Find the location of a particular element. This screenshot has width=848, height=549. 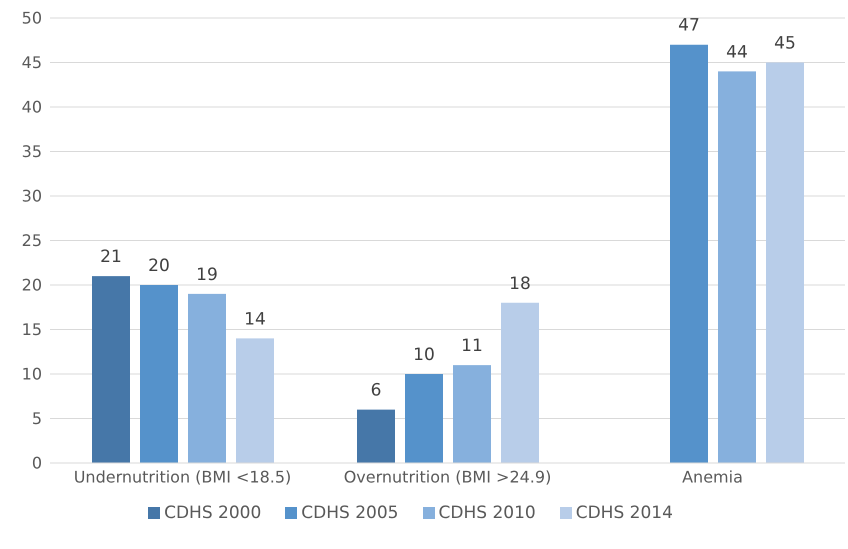

data-label: 18 is located at coordinates (520, 284).